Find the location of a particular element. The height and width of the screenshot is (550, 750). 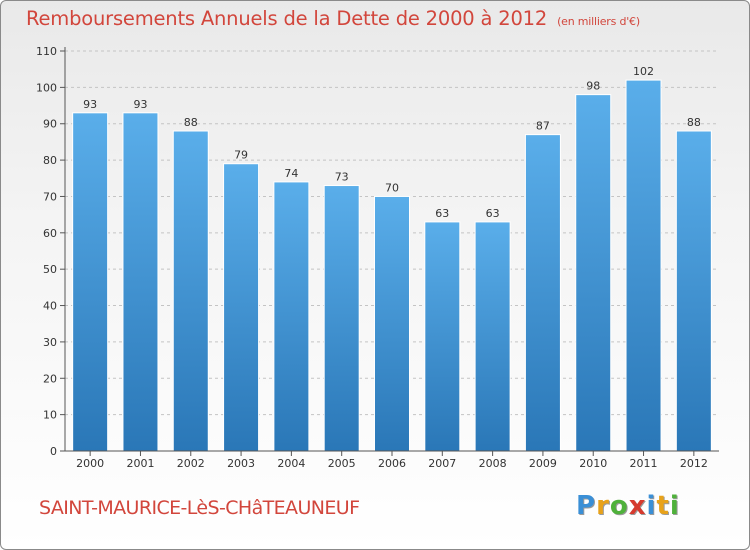

data-label: 79 is located at coordinates (241, 155).